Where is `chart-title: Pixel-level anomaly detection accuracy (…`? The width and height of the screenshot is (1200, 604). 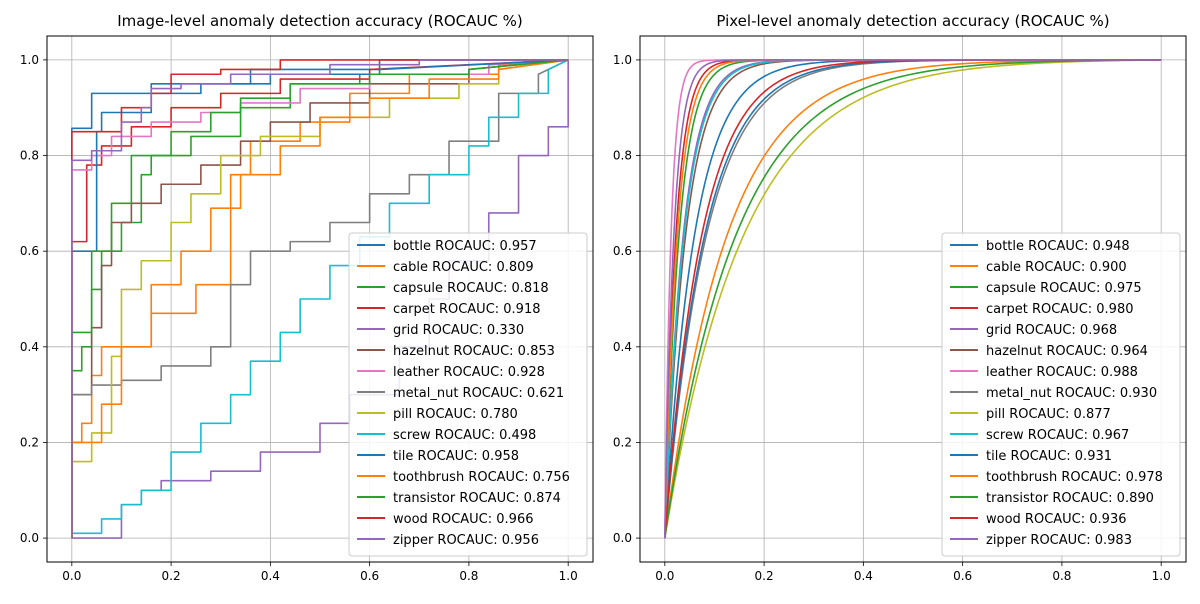
chart-title: Pixel-level anomaly detection accuracy (… is located at coordinates (912, 21).